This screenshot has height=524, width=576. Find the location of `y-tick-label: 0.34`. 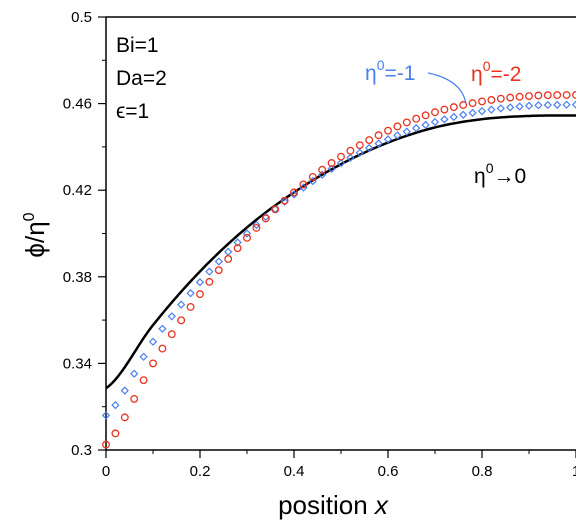

y-tick-label: 0.34 is located at coordinates (77, 363).